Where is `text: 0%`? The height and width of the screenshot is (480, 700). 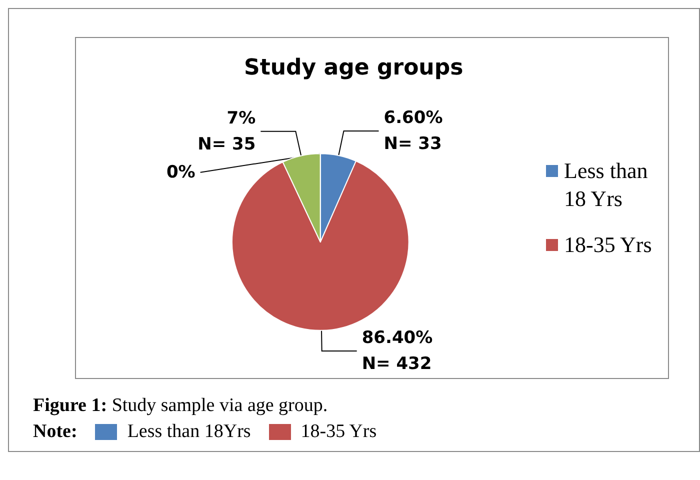
text: 0% is located at coordinates (181, 172).